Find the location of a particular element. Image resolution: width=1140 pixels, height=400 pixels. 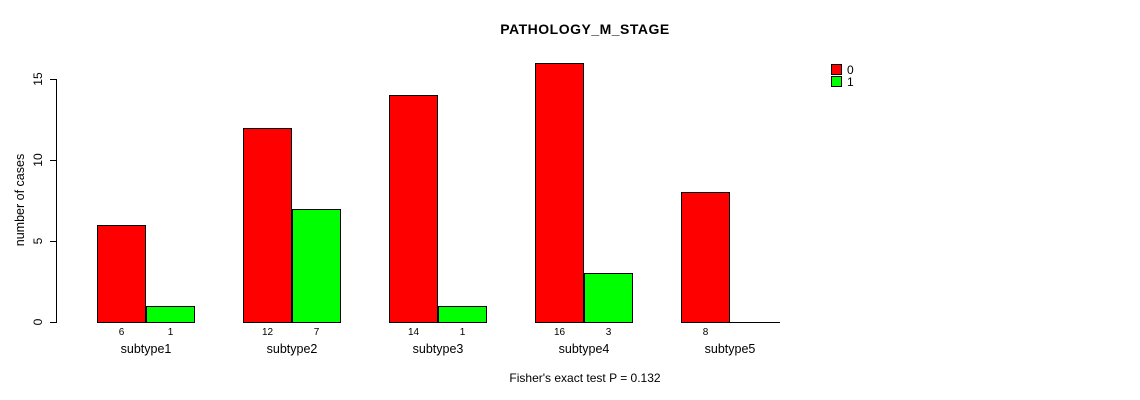

legend-label: 1 is located at coordinates (850, 82).